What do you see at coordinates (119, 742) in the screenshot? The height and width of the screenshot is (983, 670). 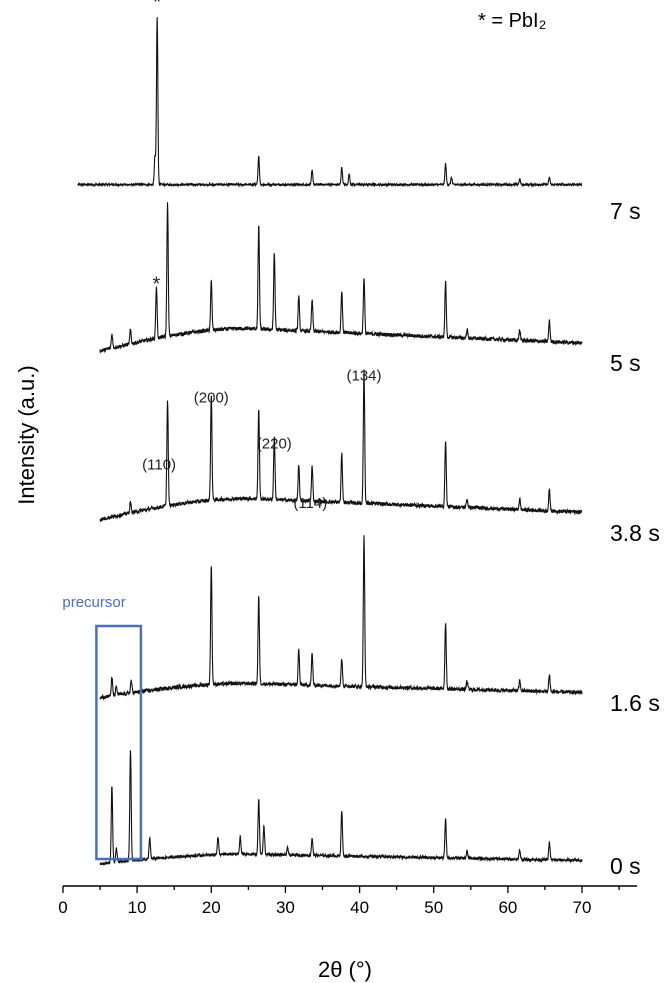 I see `precursor-highlight-box` at bounding box center [119, 742].